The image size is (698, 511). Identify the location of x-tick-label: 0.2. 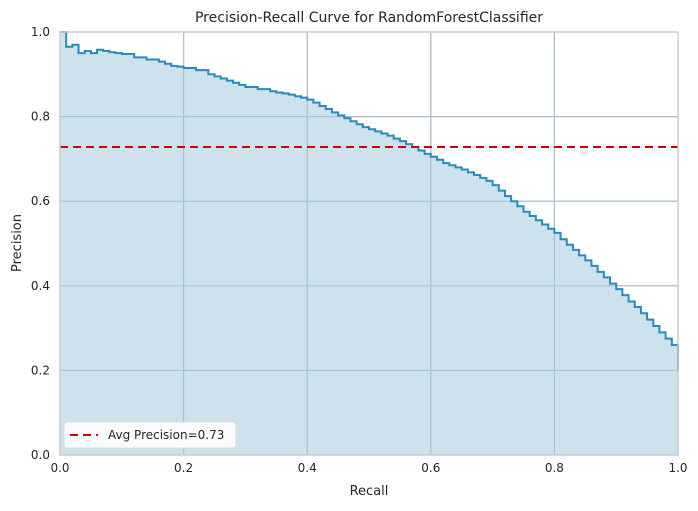
(183, 468).